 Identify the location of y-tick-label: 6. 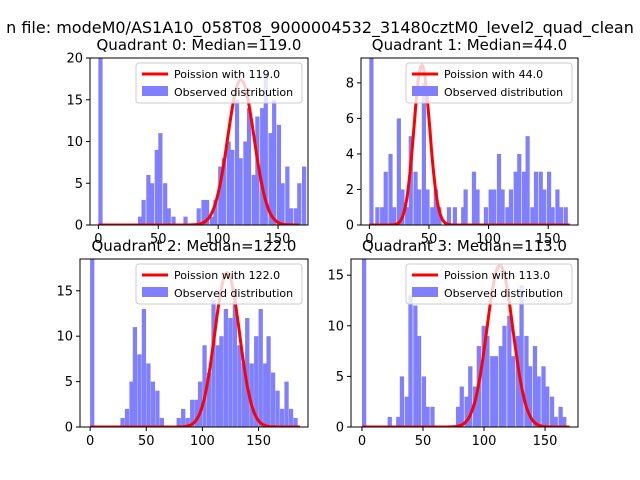
(350, 119).